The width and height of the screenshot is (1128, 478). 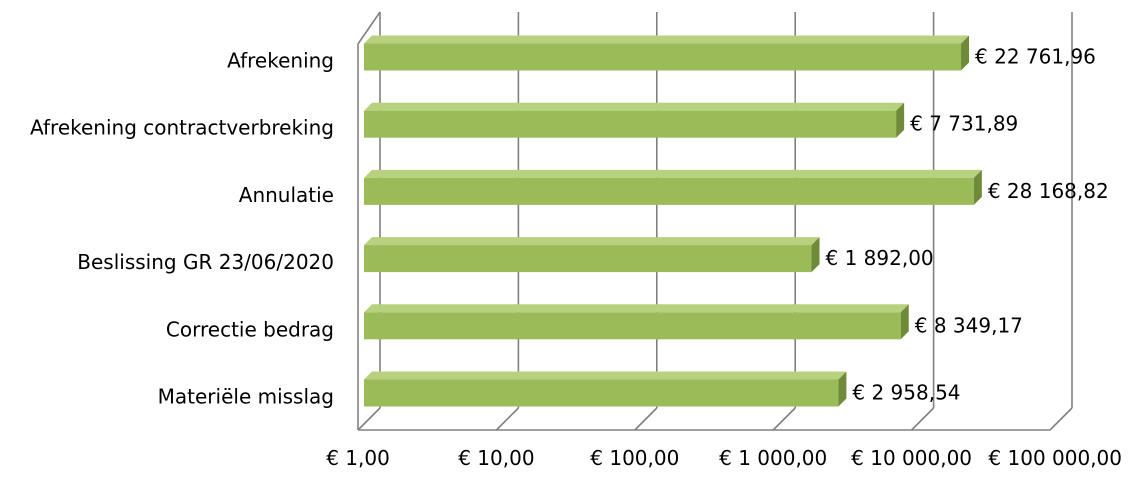 What do you see at coordinates (496, 458) in the screenshot?
I see `x-tick-label-1: € 10,00` at bounding box center [496, 458].